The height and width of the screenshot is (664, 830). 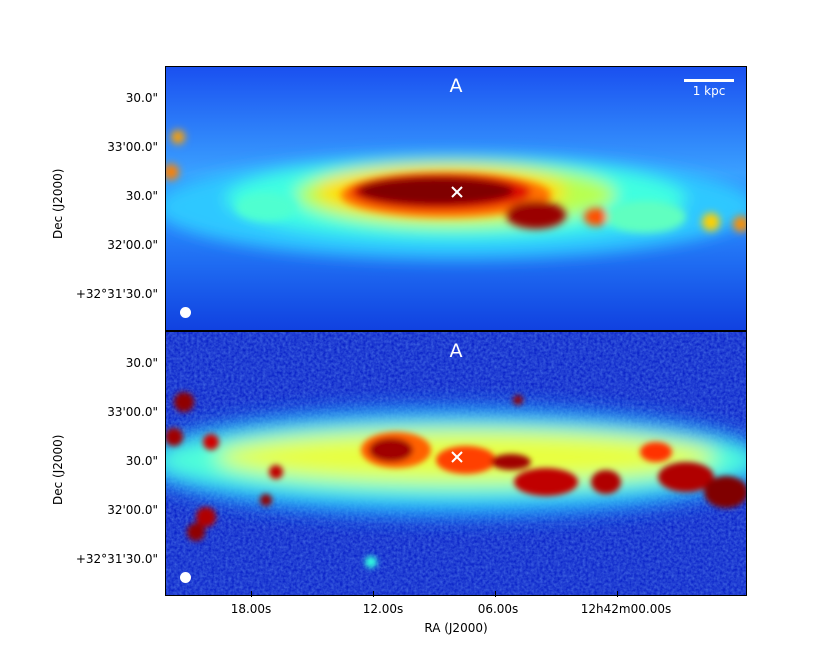 What do you see at coordinates (383, 609) in the screenshot?
I see `xtick-label: 12.00s` at bounding box center [383, 609].